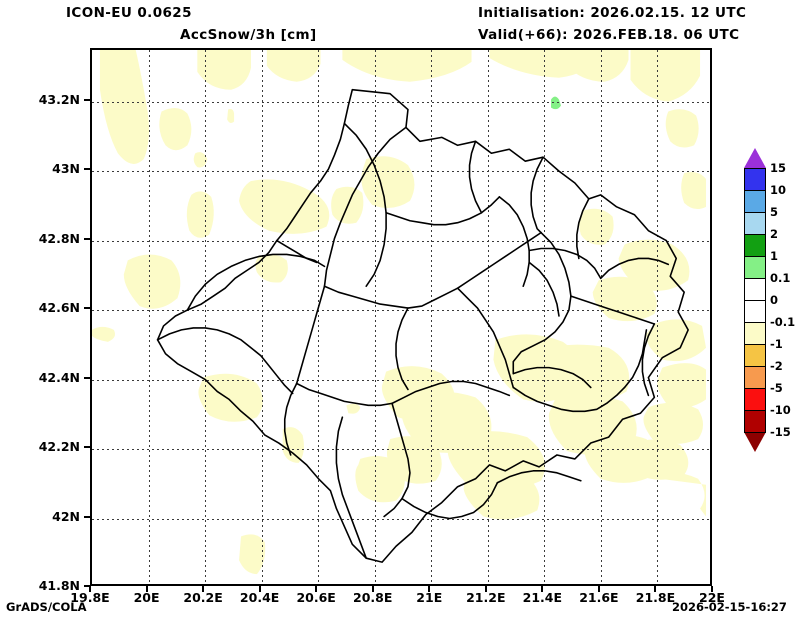 The height and width of the screenshot is (618, 800). I want to click on x-axis-label: 20.2E, so click(203, 597).